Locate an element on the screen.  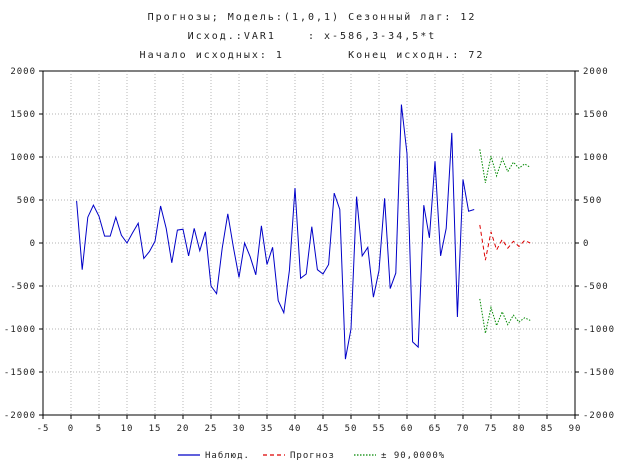
x-tick-label: 90 is located at coordinates (575, 429).